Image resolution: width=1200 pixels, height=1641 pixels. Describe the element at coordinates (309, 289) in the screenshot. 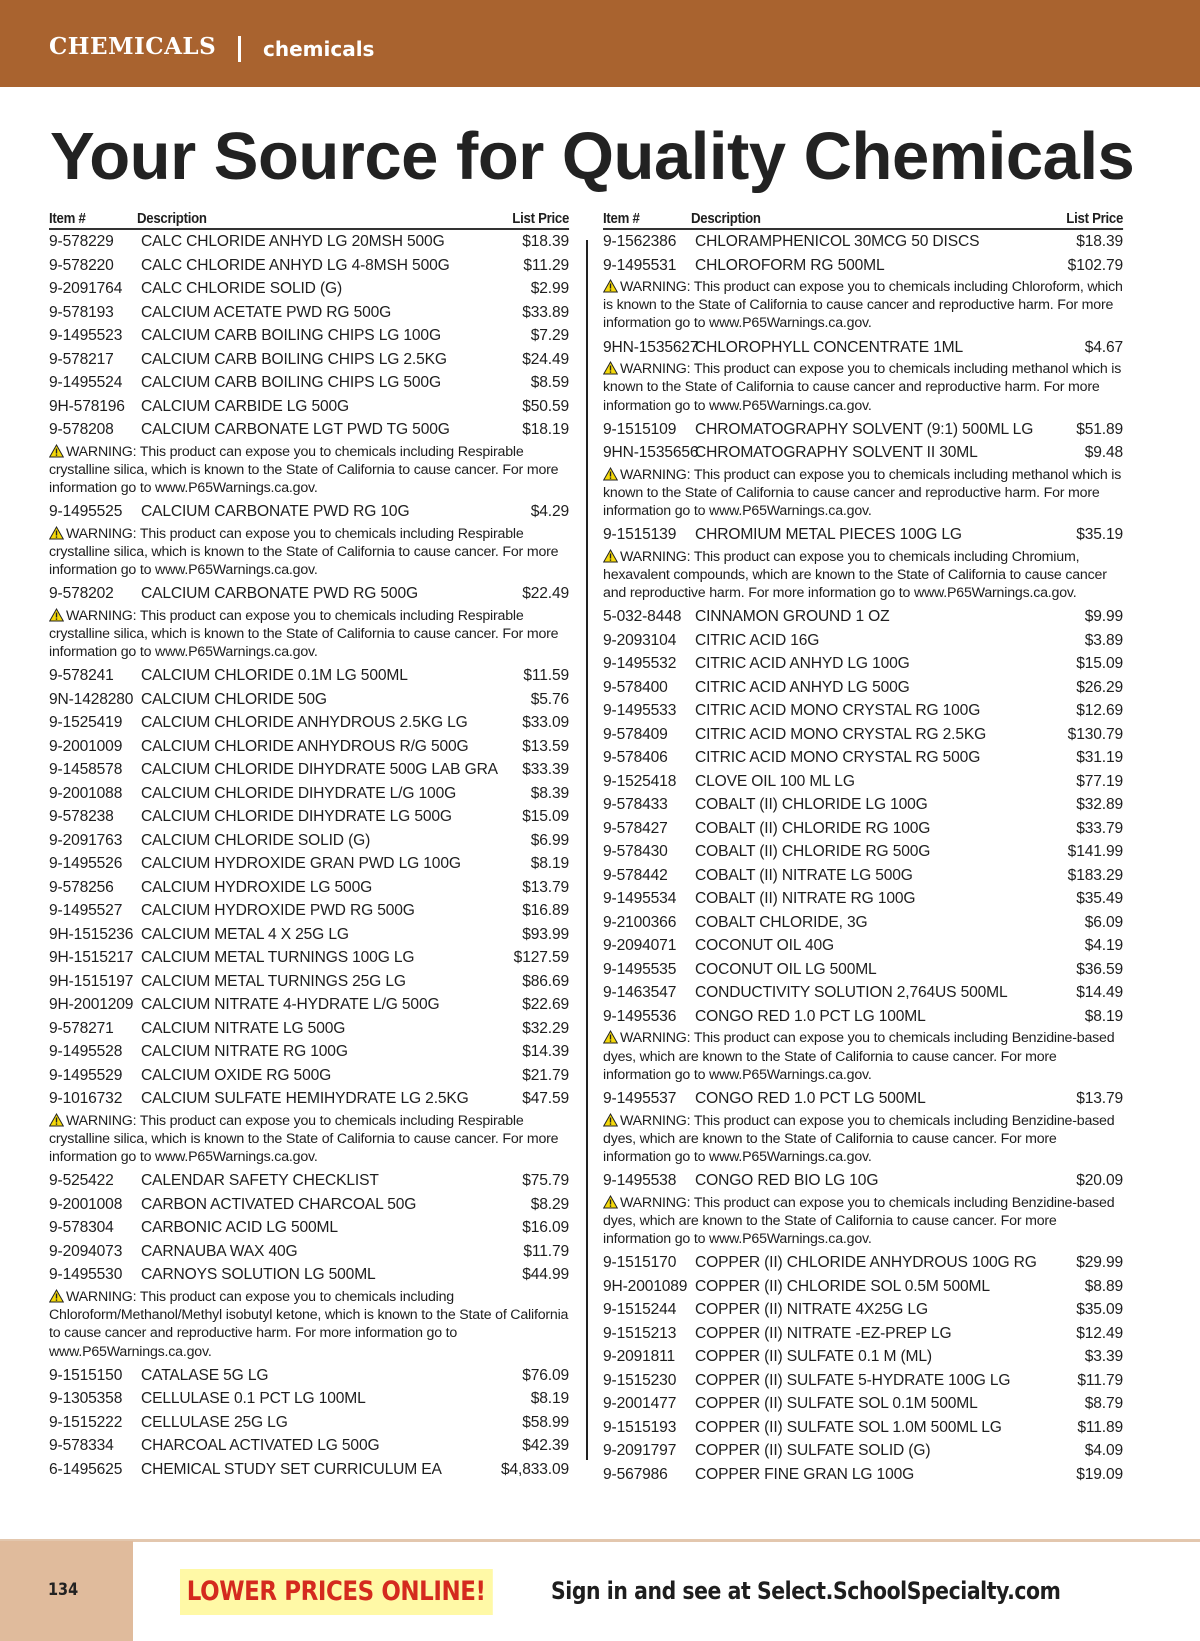

I see `table-row: 9-2091764 CALC CHLORIDE SOLID (G) $2.99` at that location.